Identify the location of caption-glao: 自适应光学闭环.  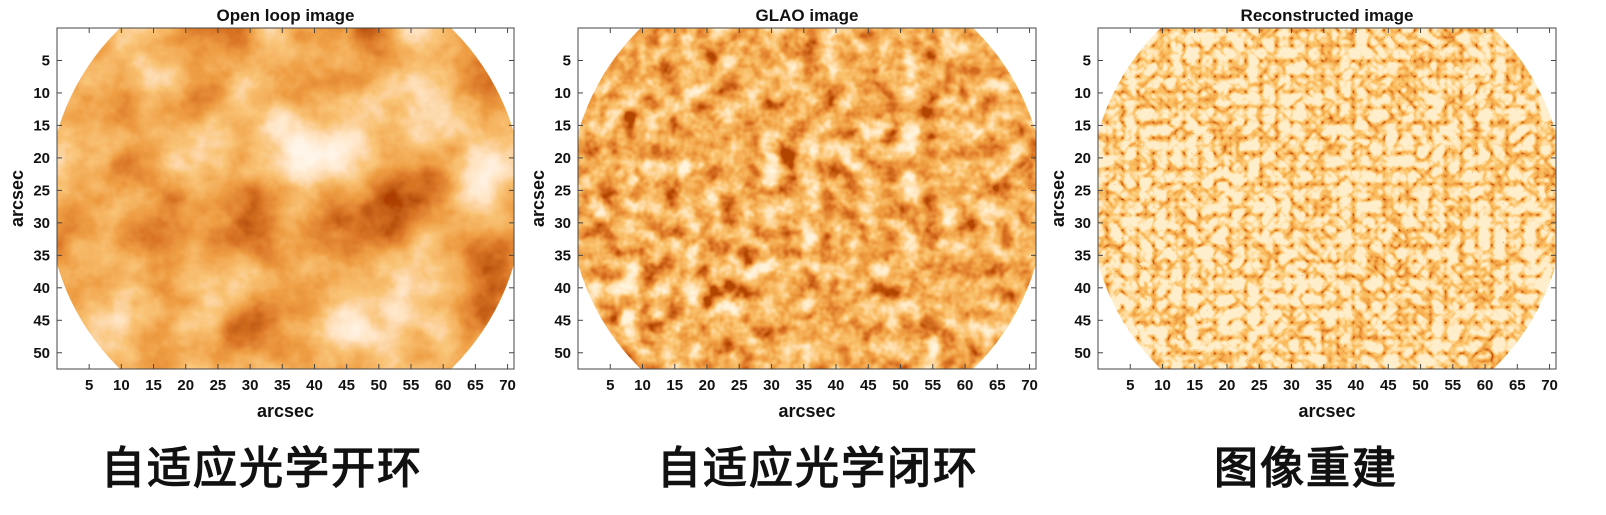
(818, 468).